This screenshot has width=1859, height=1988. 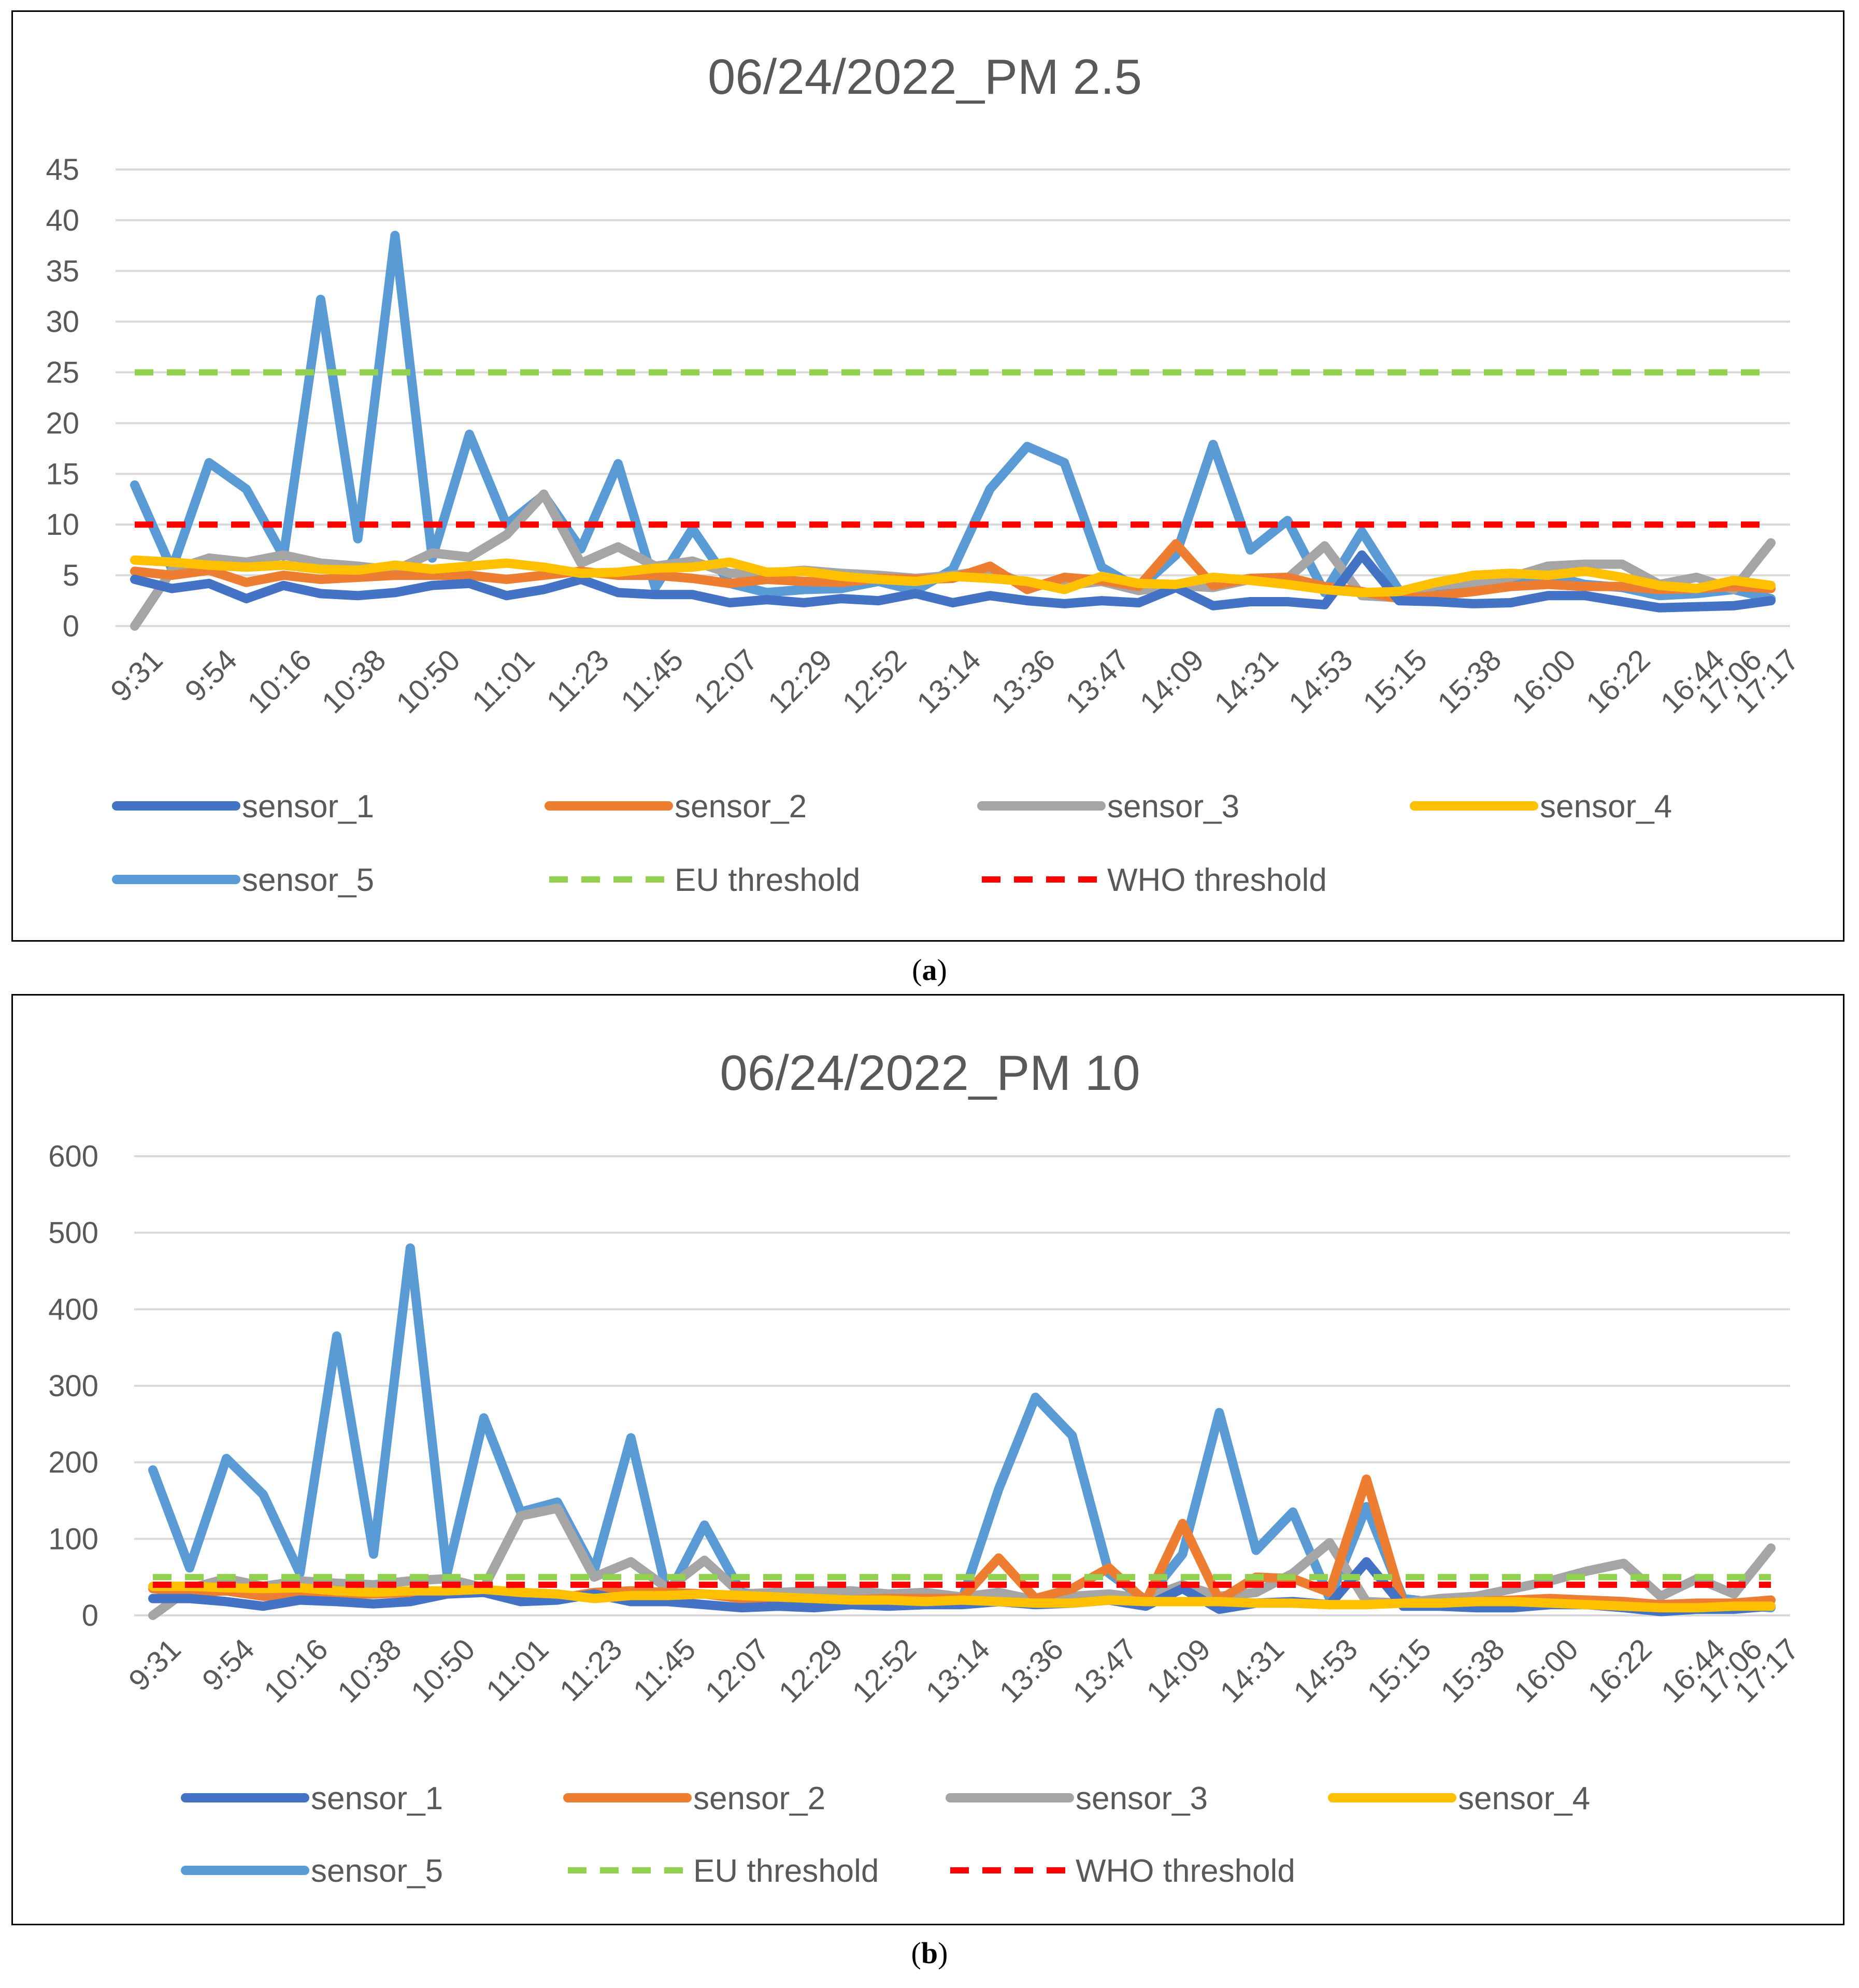 What do you see at coordinates (1031, 1671) in the screenshot?
I see `chart-b-x-tick-label: 13:36` at bounding box center [1031, 1671].